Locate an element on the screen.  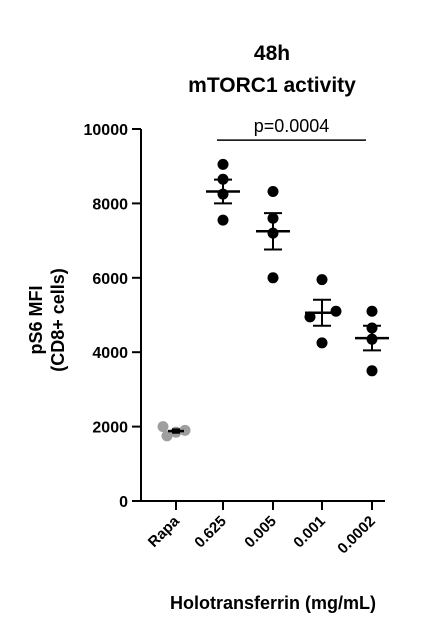
x-ticks: Rapa 0.625 0.005 0.001 0.0002 is located at coordinates (262, 529).